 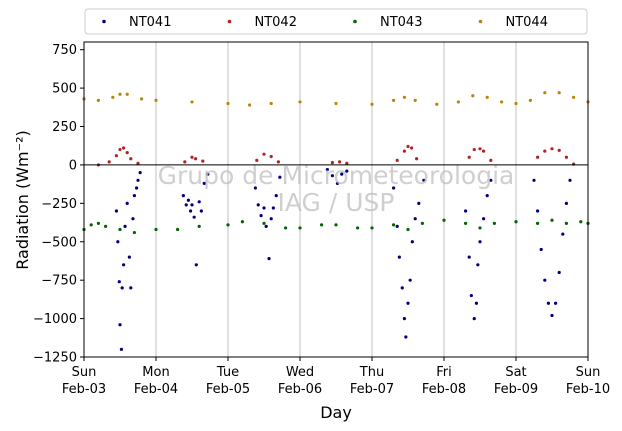 I want to click on x-tick-date: Feb-08, so click(x=444, y=389).